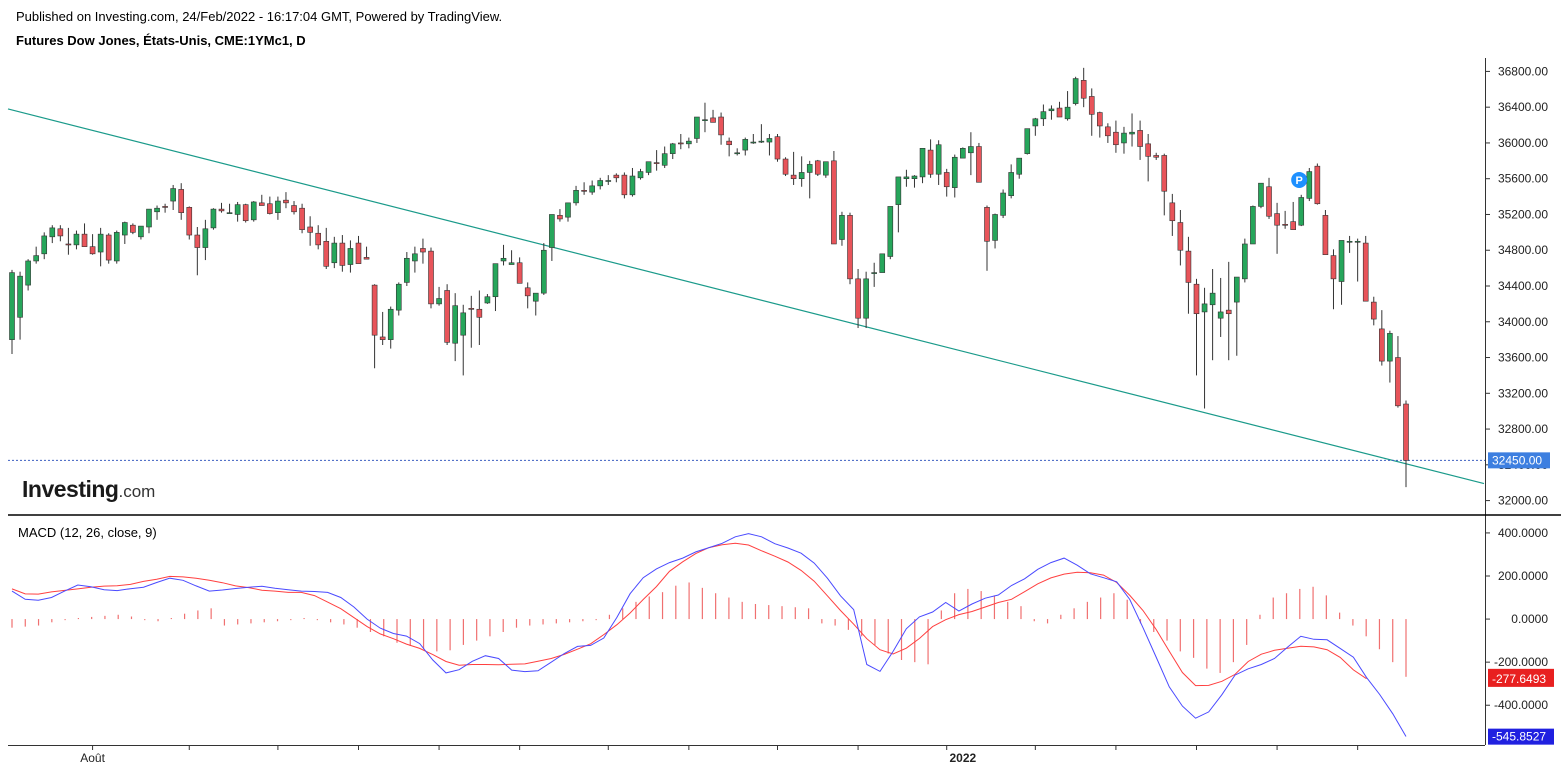  I want to click on pivot-marker: P, so click(1299, 179).